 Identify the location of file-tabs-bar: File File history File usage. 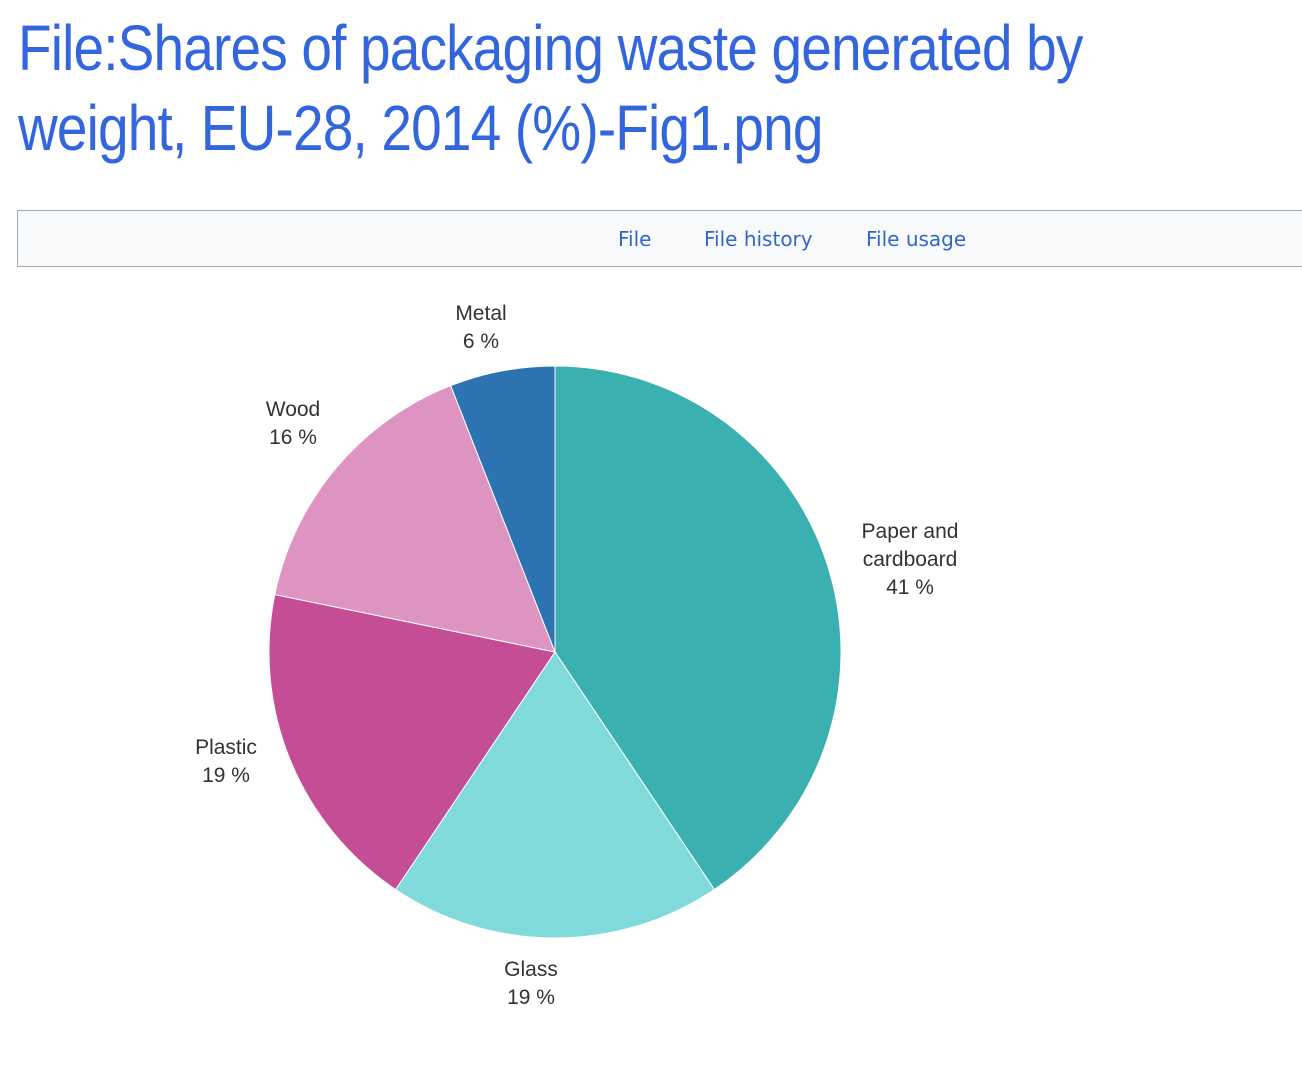
(659, 238).